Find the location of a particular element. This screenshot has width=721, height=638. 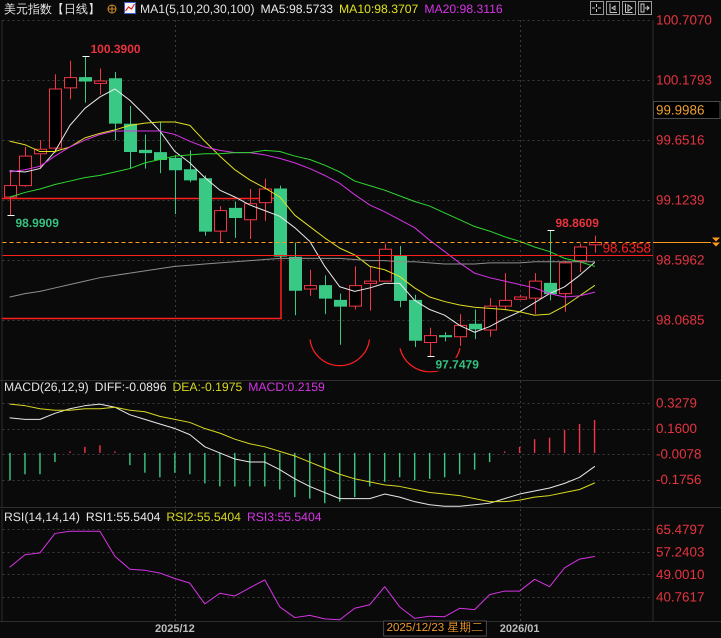

y-tick-label: 99.6516 is located at coordinates (680, 140).